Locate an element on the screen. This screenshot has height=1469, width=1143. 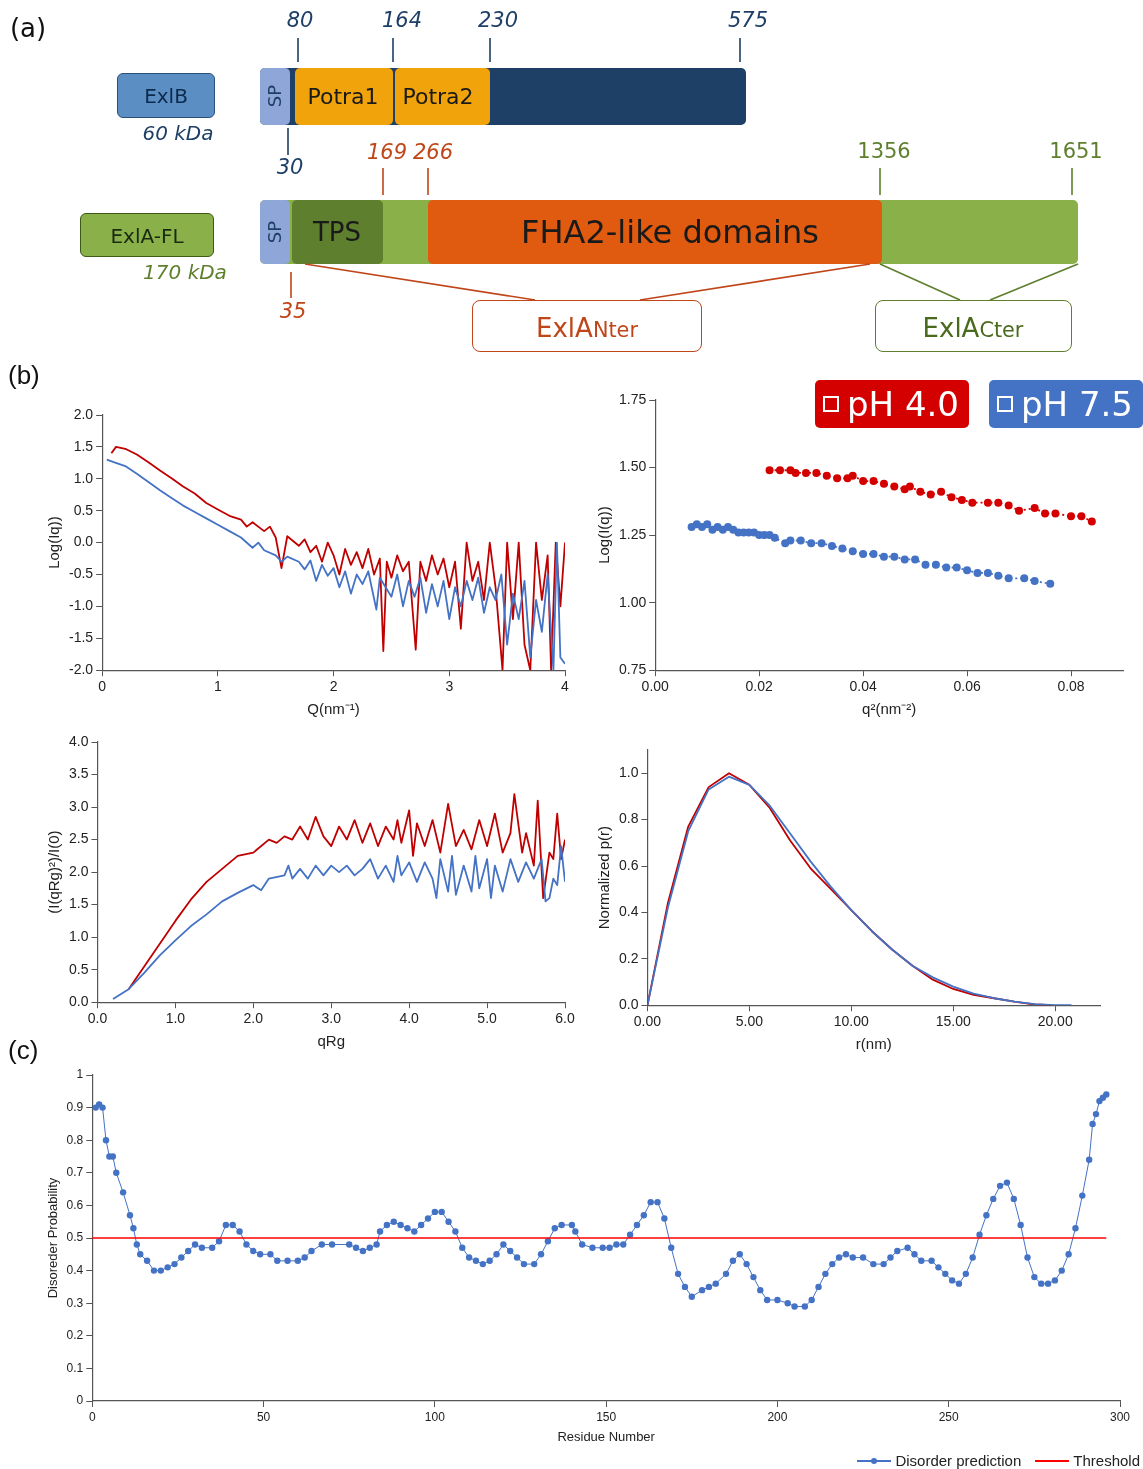
x-axis-title: r(nm) is located at coordinates (873, 1044).